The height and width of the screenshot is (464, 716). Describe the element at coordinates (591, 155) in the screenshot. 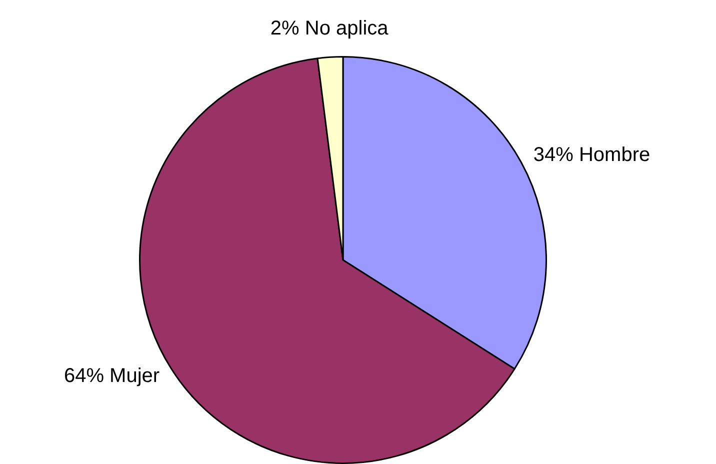

I see `slice-label: 34% Hombre` at that location.